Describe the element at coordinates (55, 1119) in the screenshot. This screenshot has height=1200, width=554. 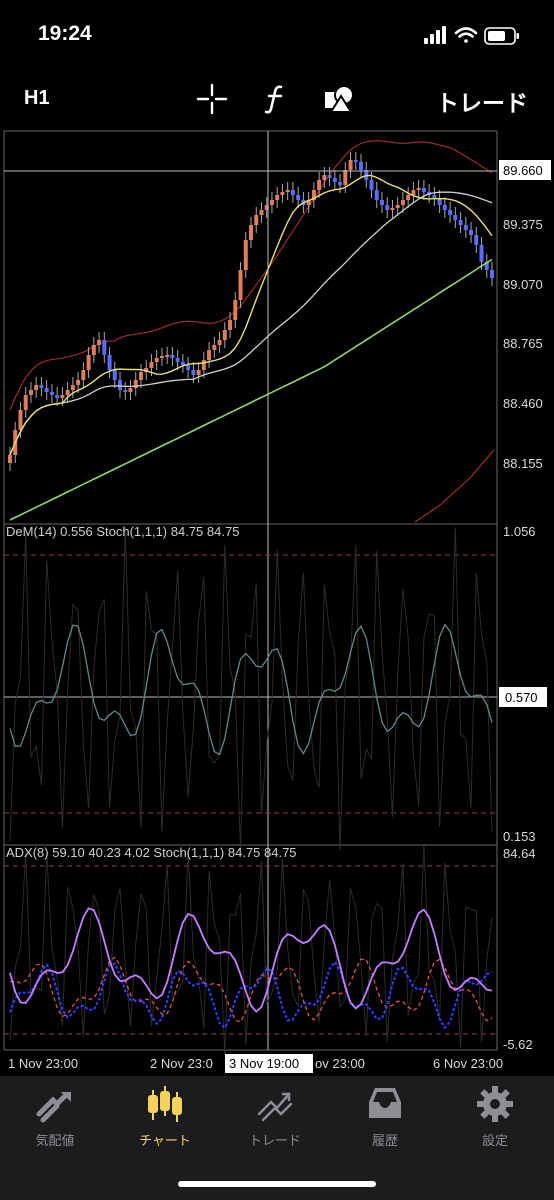
I see `tab-quotes: 気配値` at that location.